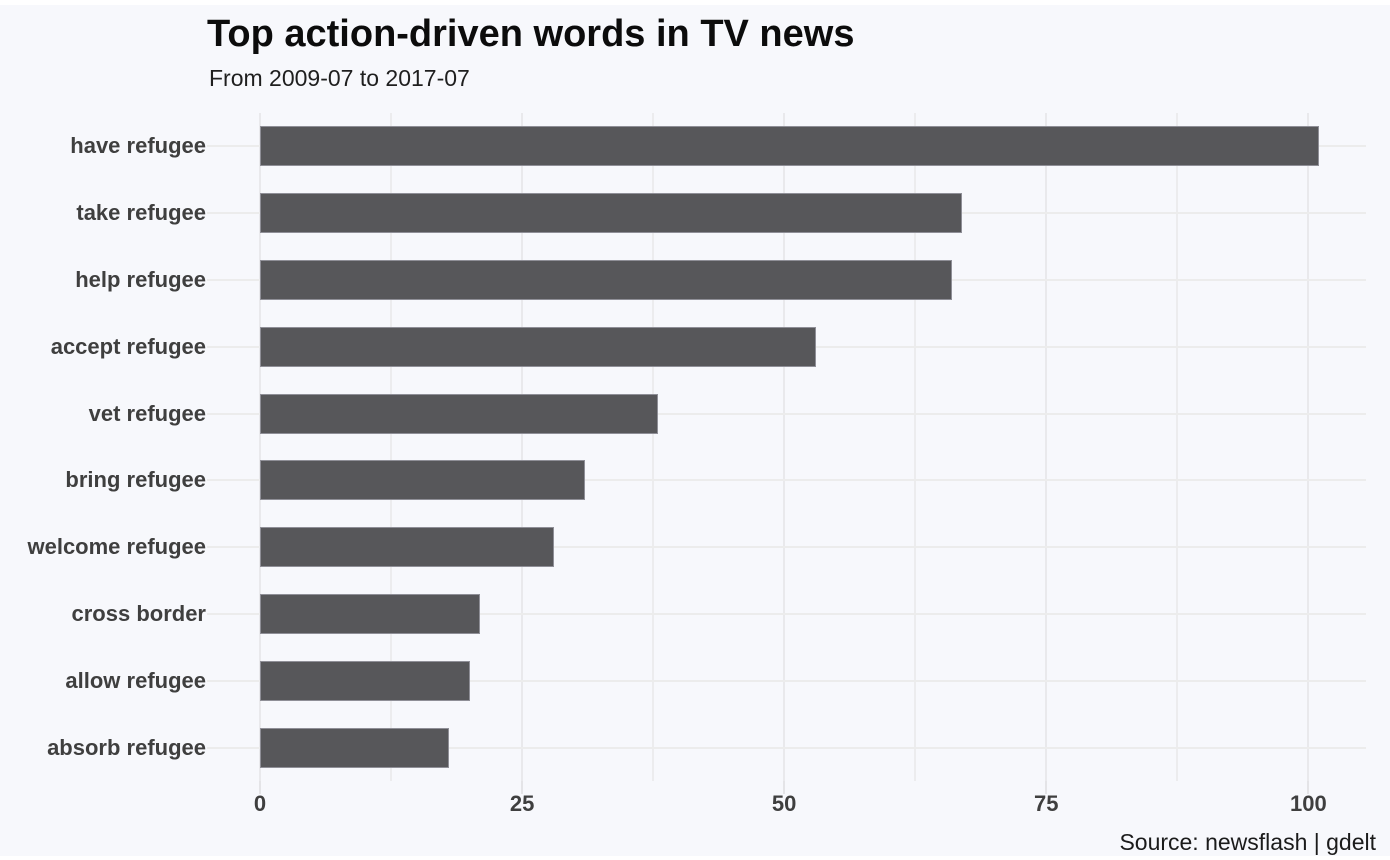  What do you see at coordinates (141, 213) in the screenshot?
I see `y-axis-label: take refugee` at bounding box center [141, 213].